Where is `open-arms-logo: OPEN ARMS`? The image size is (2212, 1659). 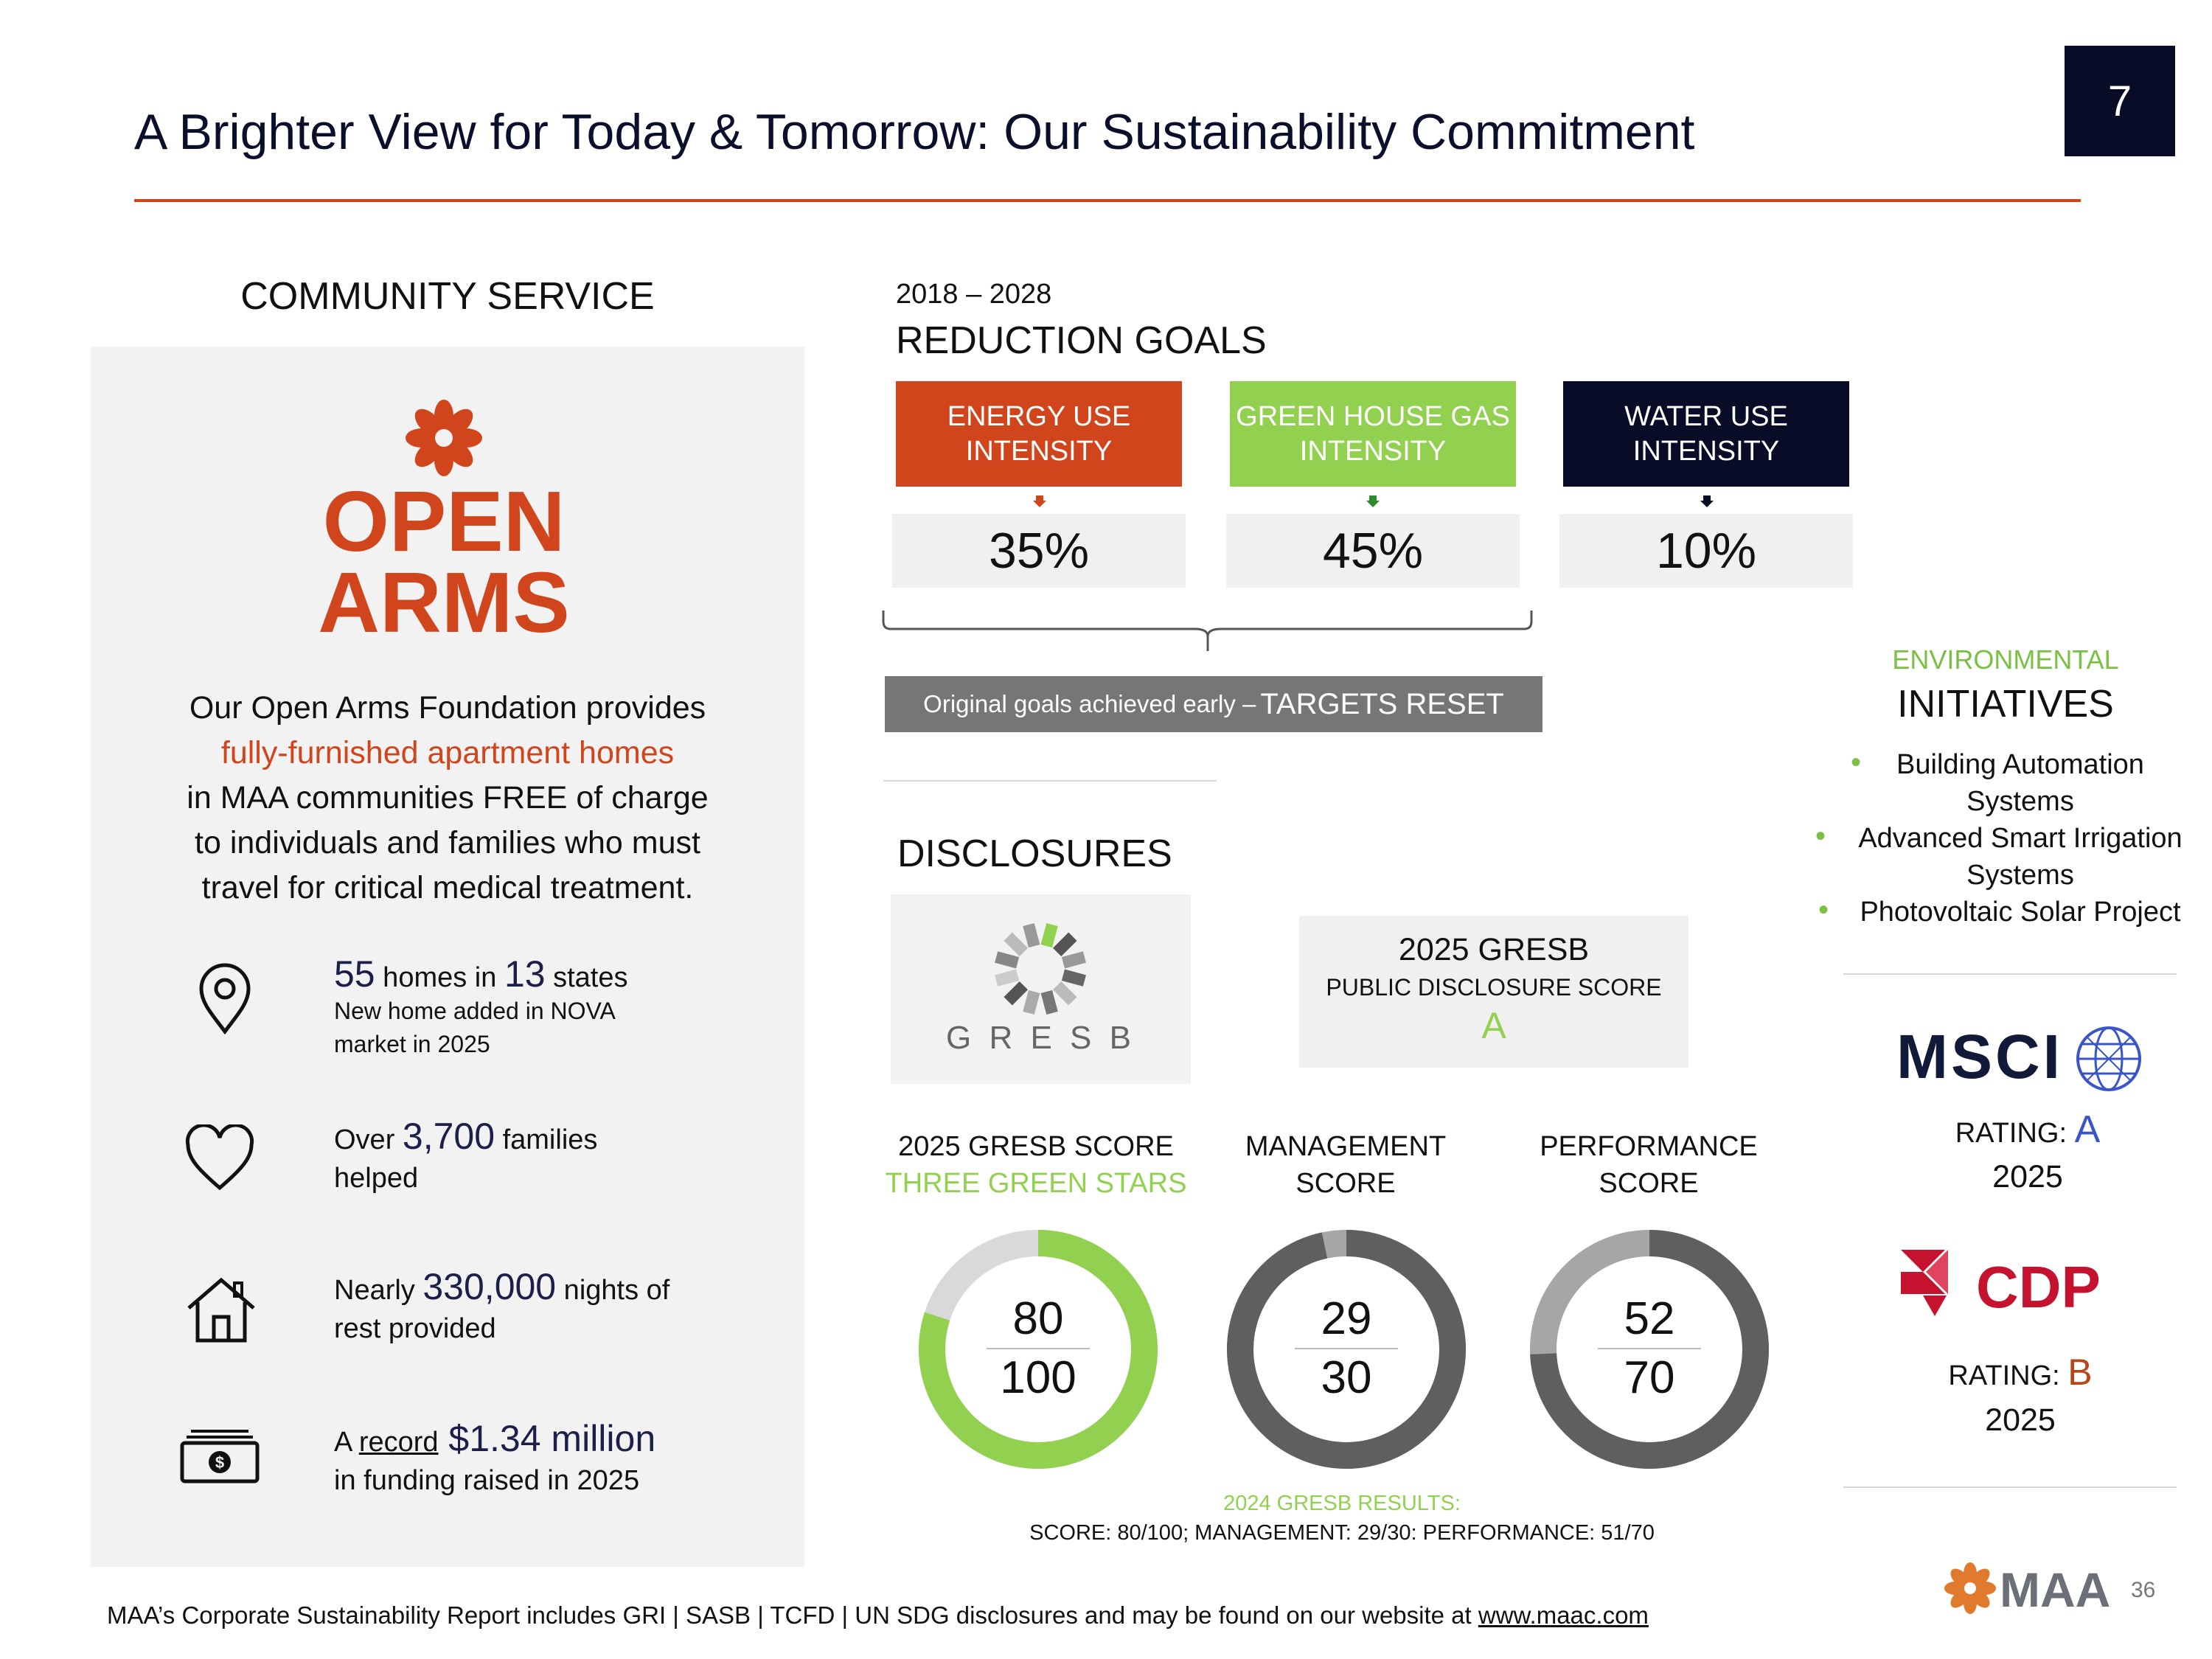
open-arms-logo: OPEN ARMS is located at coordinates (444, 561).